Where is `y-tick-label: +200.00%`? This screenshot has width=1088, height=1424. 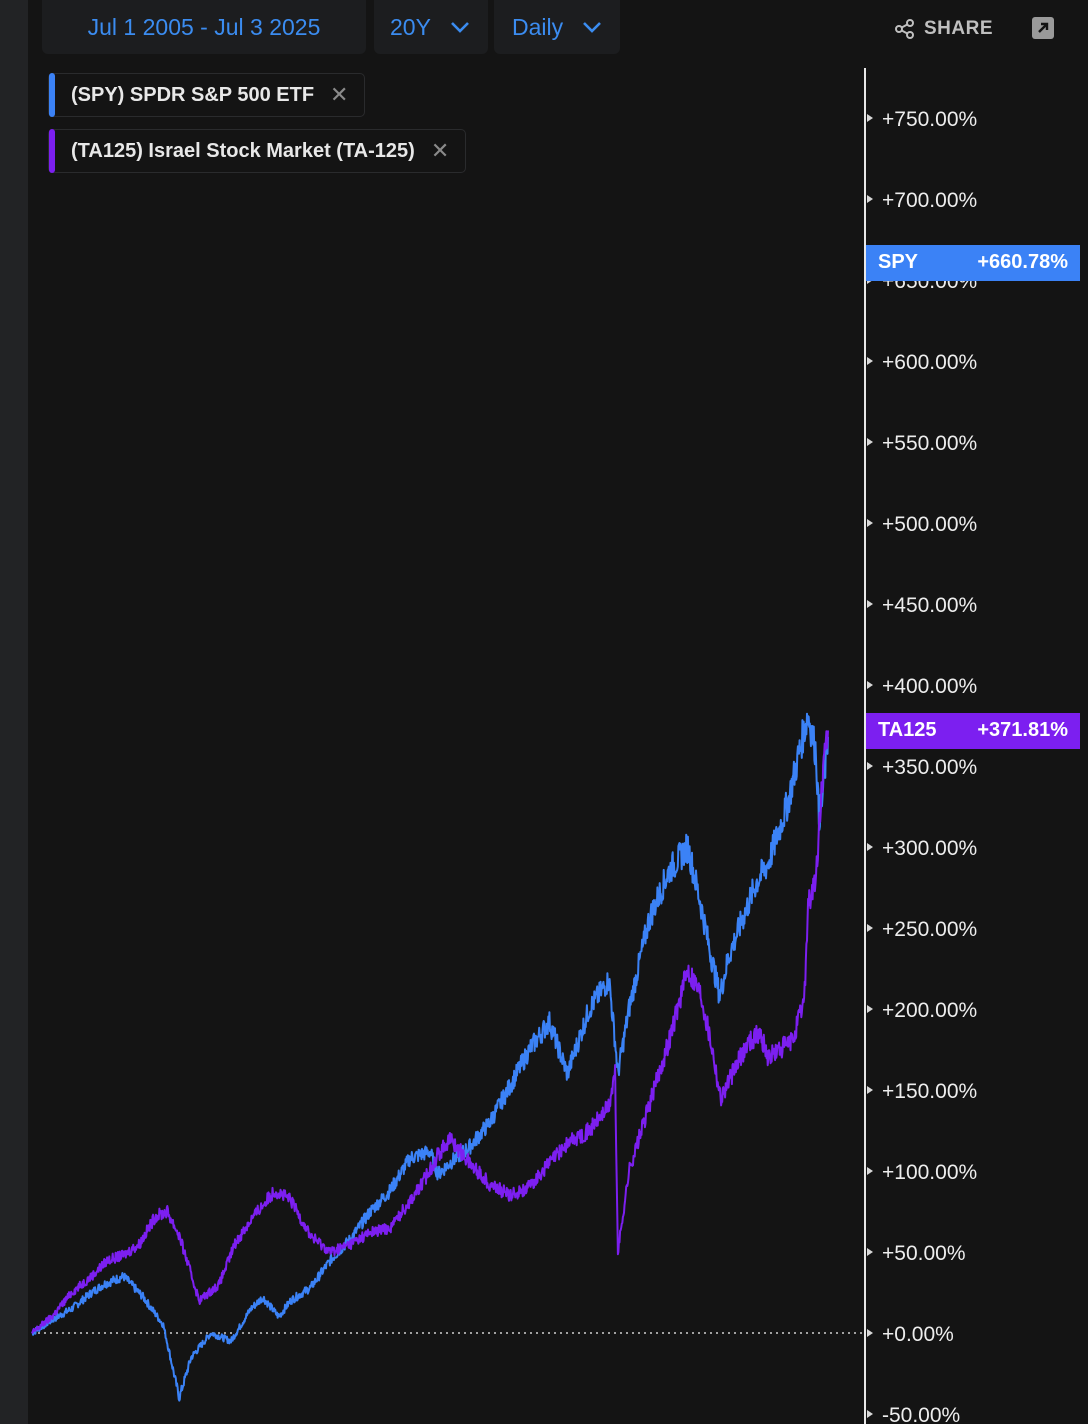
y-tick-label: +200.00% is located at coordinates (929, 1010).